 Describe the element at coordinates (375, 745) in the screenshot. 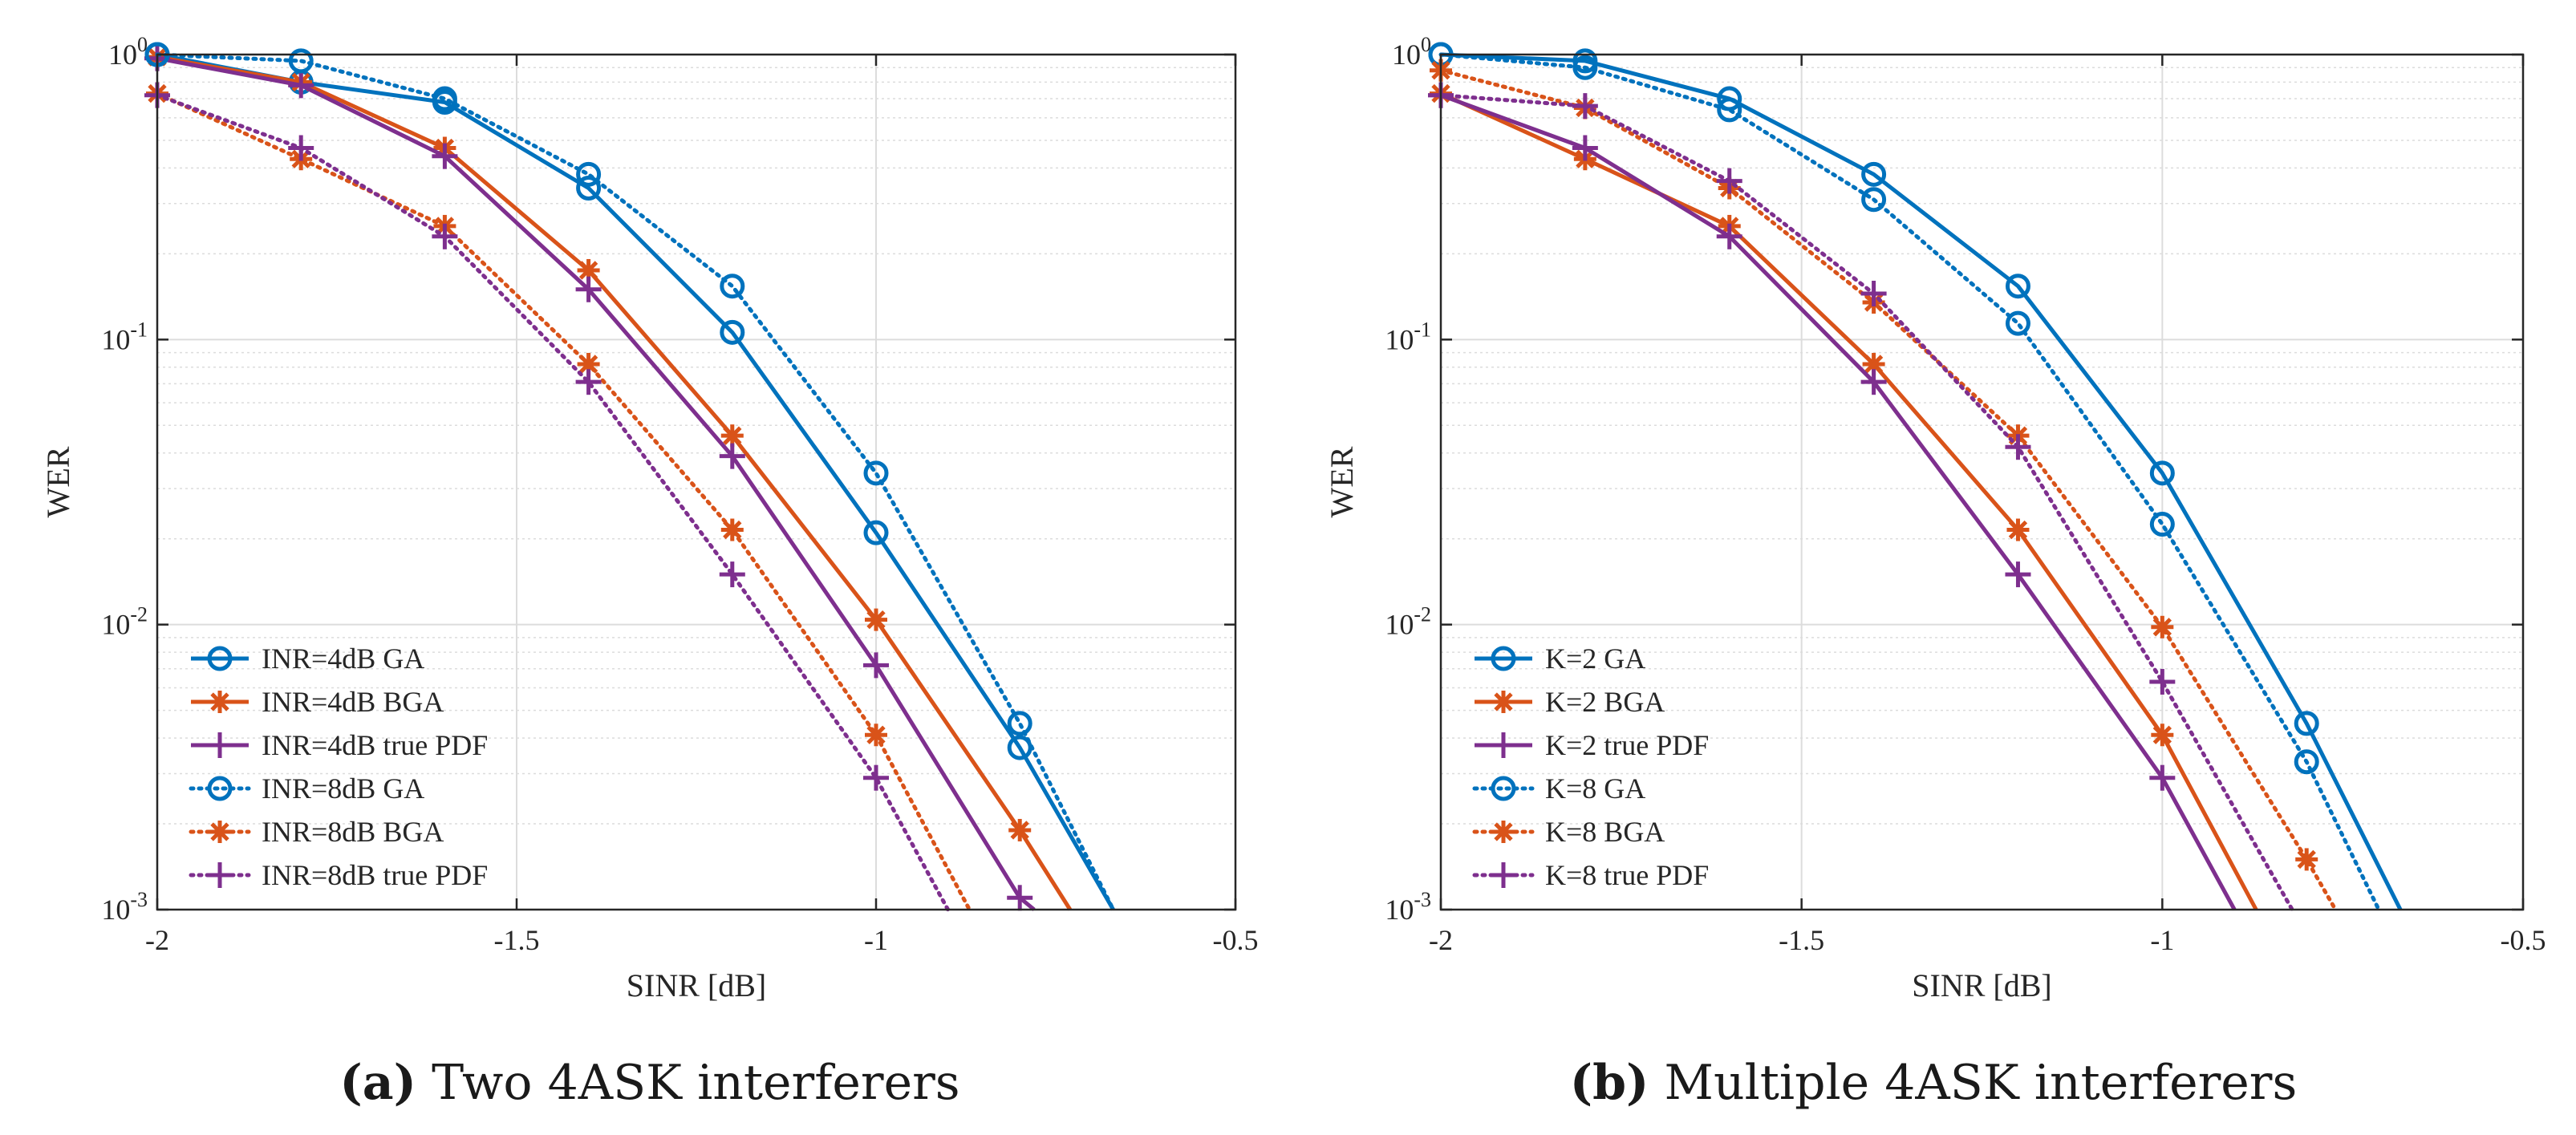

I see `legend-entry-label: INR=4dB true PDF` at that location.